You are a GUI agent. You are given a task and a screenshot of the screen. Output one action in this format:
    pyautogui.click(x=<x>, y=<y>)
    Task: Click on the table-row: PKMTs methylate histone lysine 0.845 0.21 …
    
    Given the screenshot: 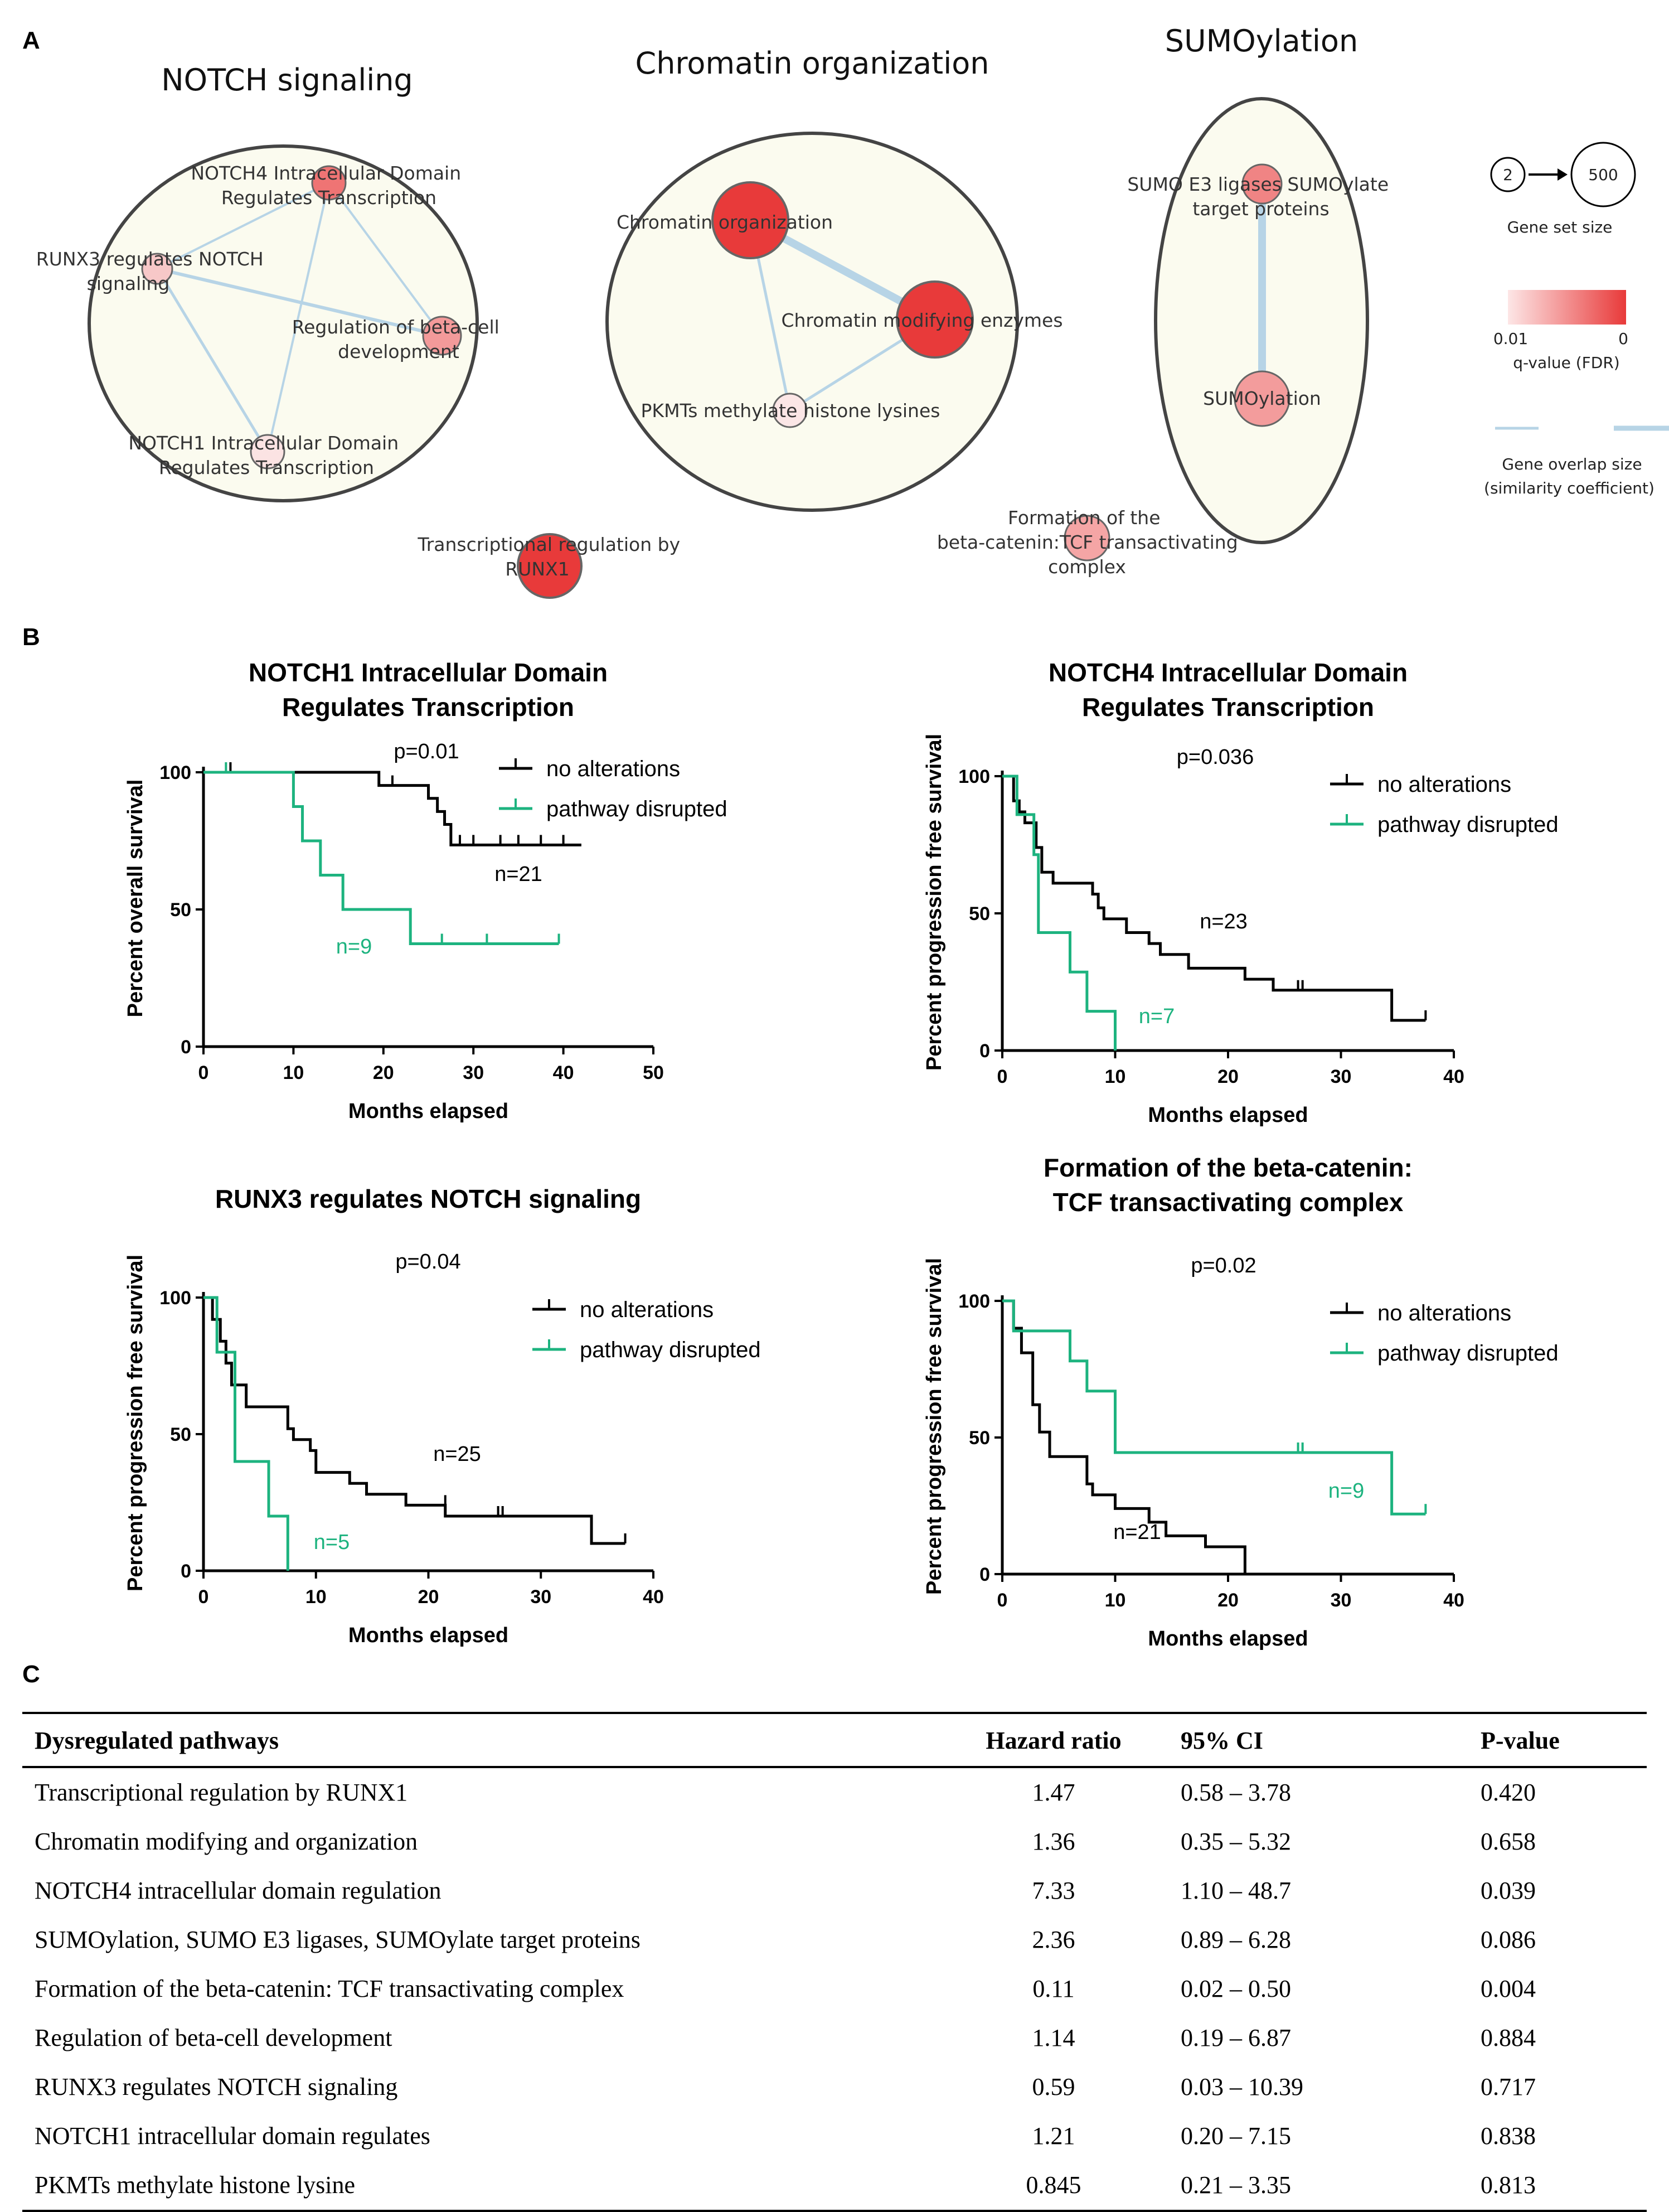 What is the action you would take?
    pyautogui.click(x=834, y=2186)
    